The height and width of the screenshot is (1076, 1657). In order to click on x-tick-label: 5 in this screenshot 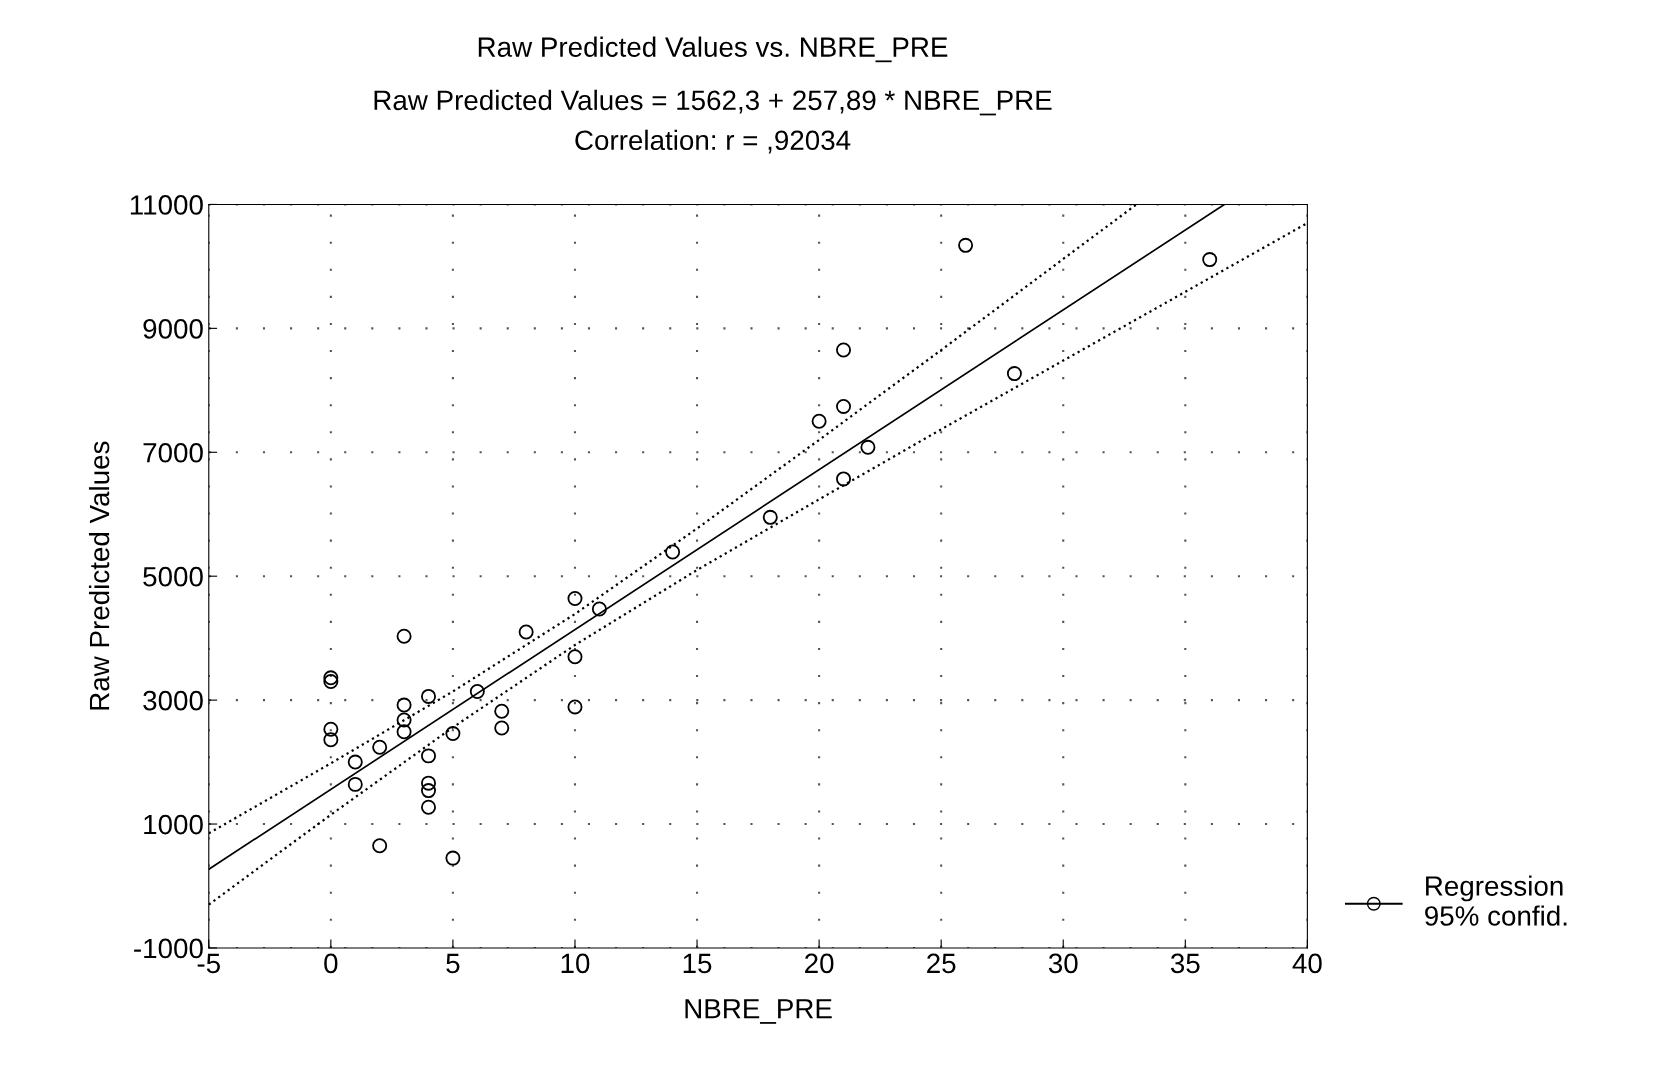, I will do `click(453, 963)`.